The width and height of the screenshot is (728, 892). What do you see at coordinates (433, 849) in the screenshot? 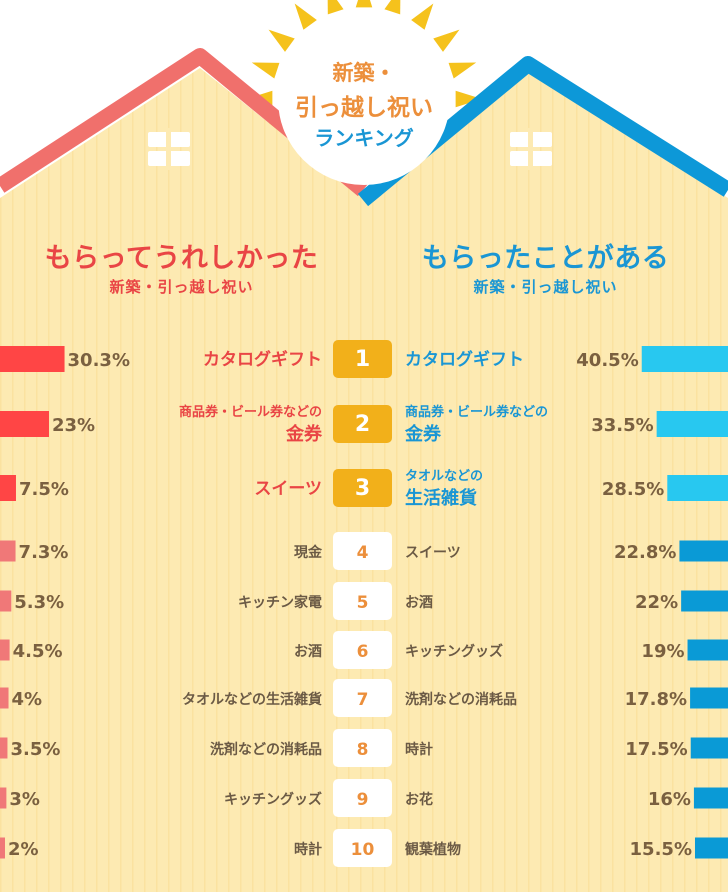
I see `right-category-label: 観葉植物` at bounding box center [433, 849].